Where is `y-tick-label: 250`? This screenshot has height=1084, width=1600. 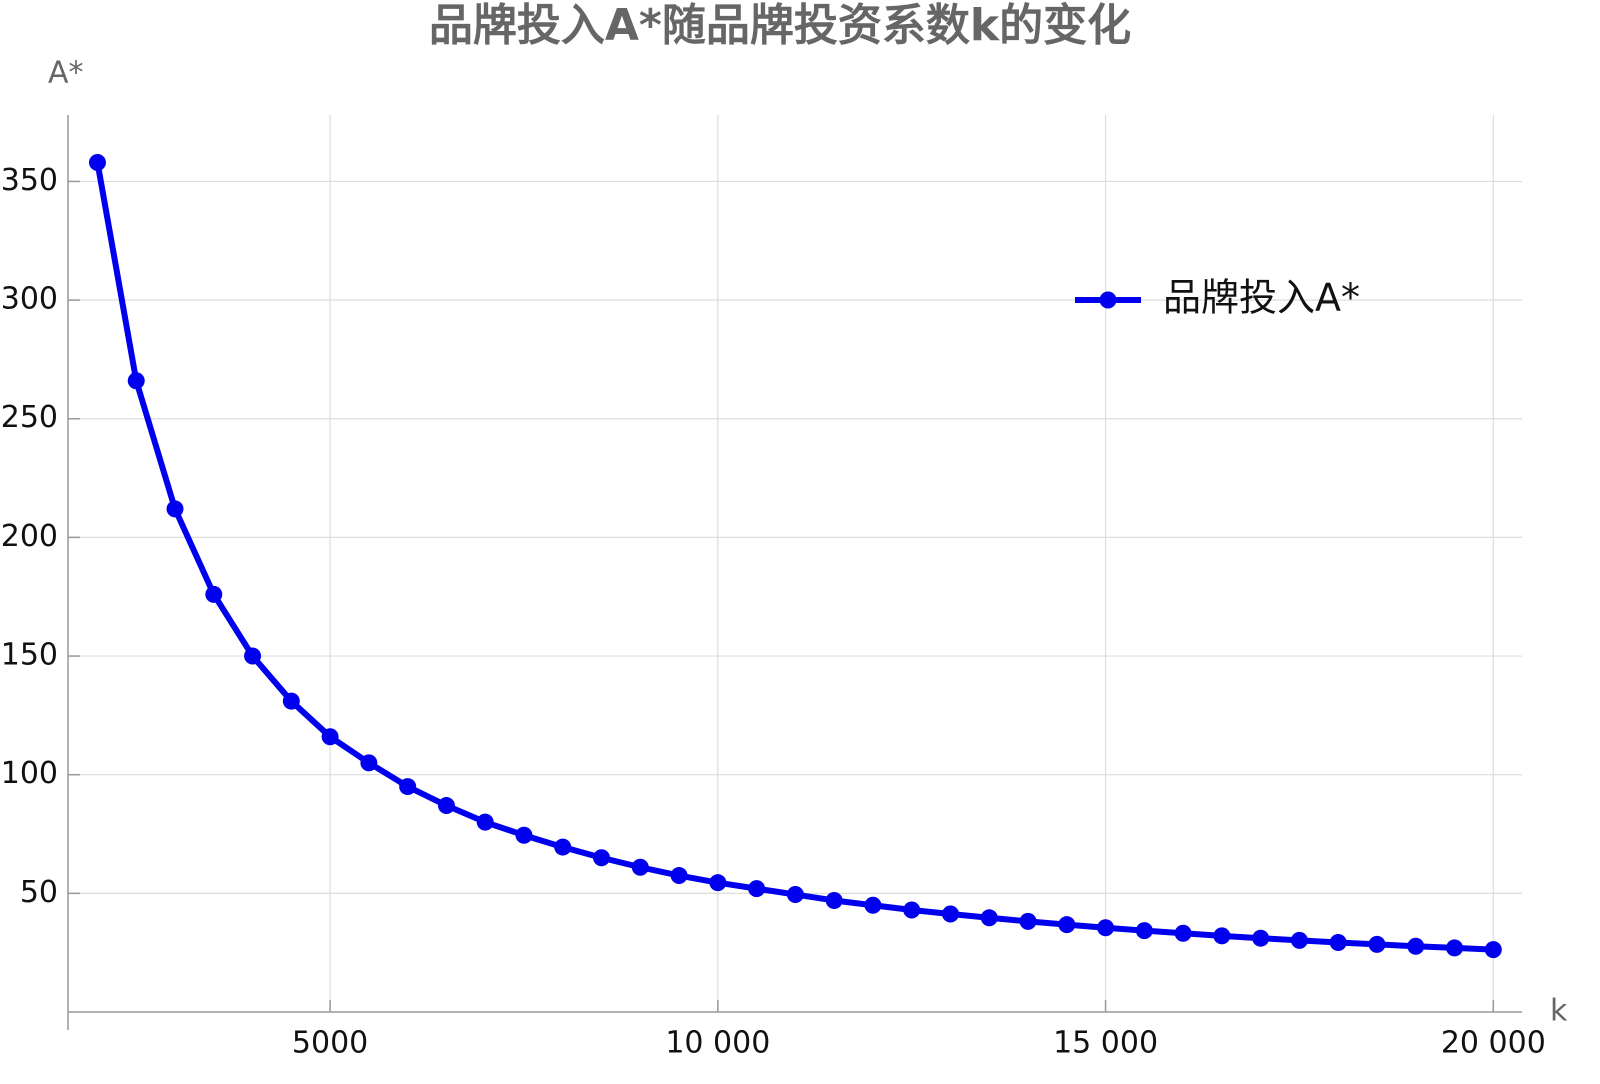 y-tick-label: 250 is located at coordinates (29, 417).